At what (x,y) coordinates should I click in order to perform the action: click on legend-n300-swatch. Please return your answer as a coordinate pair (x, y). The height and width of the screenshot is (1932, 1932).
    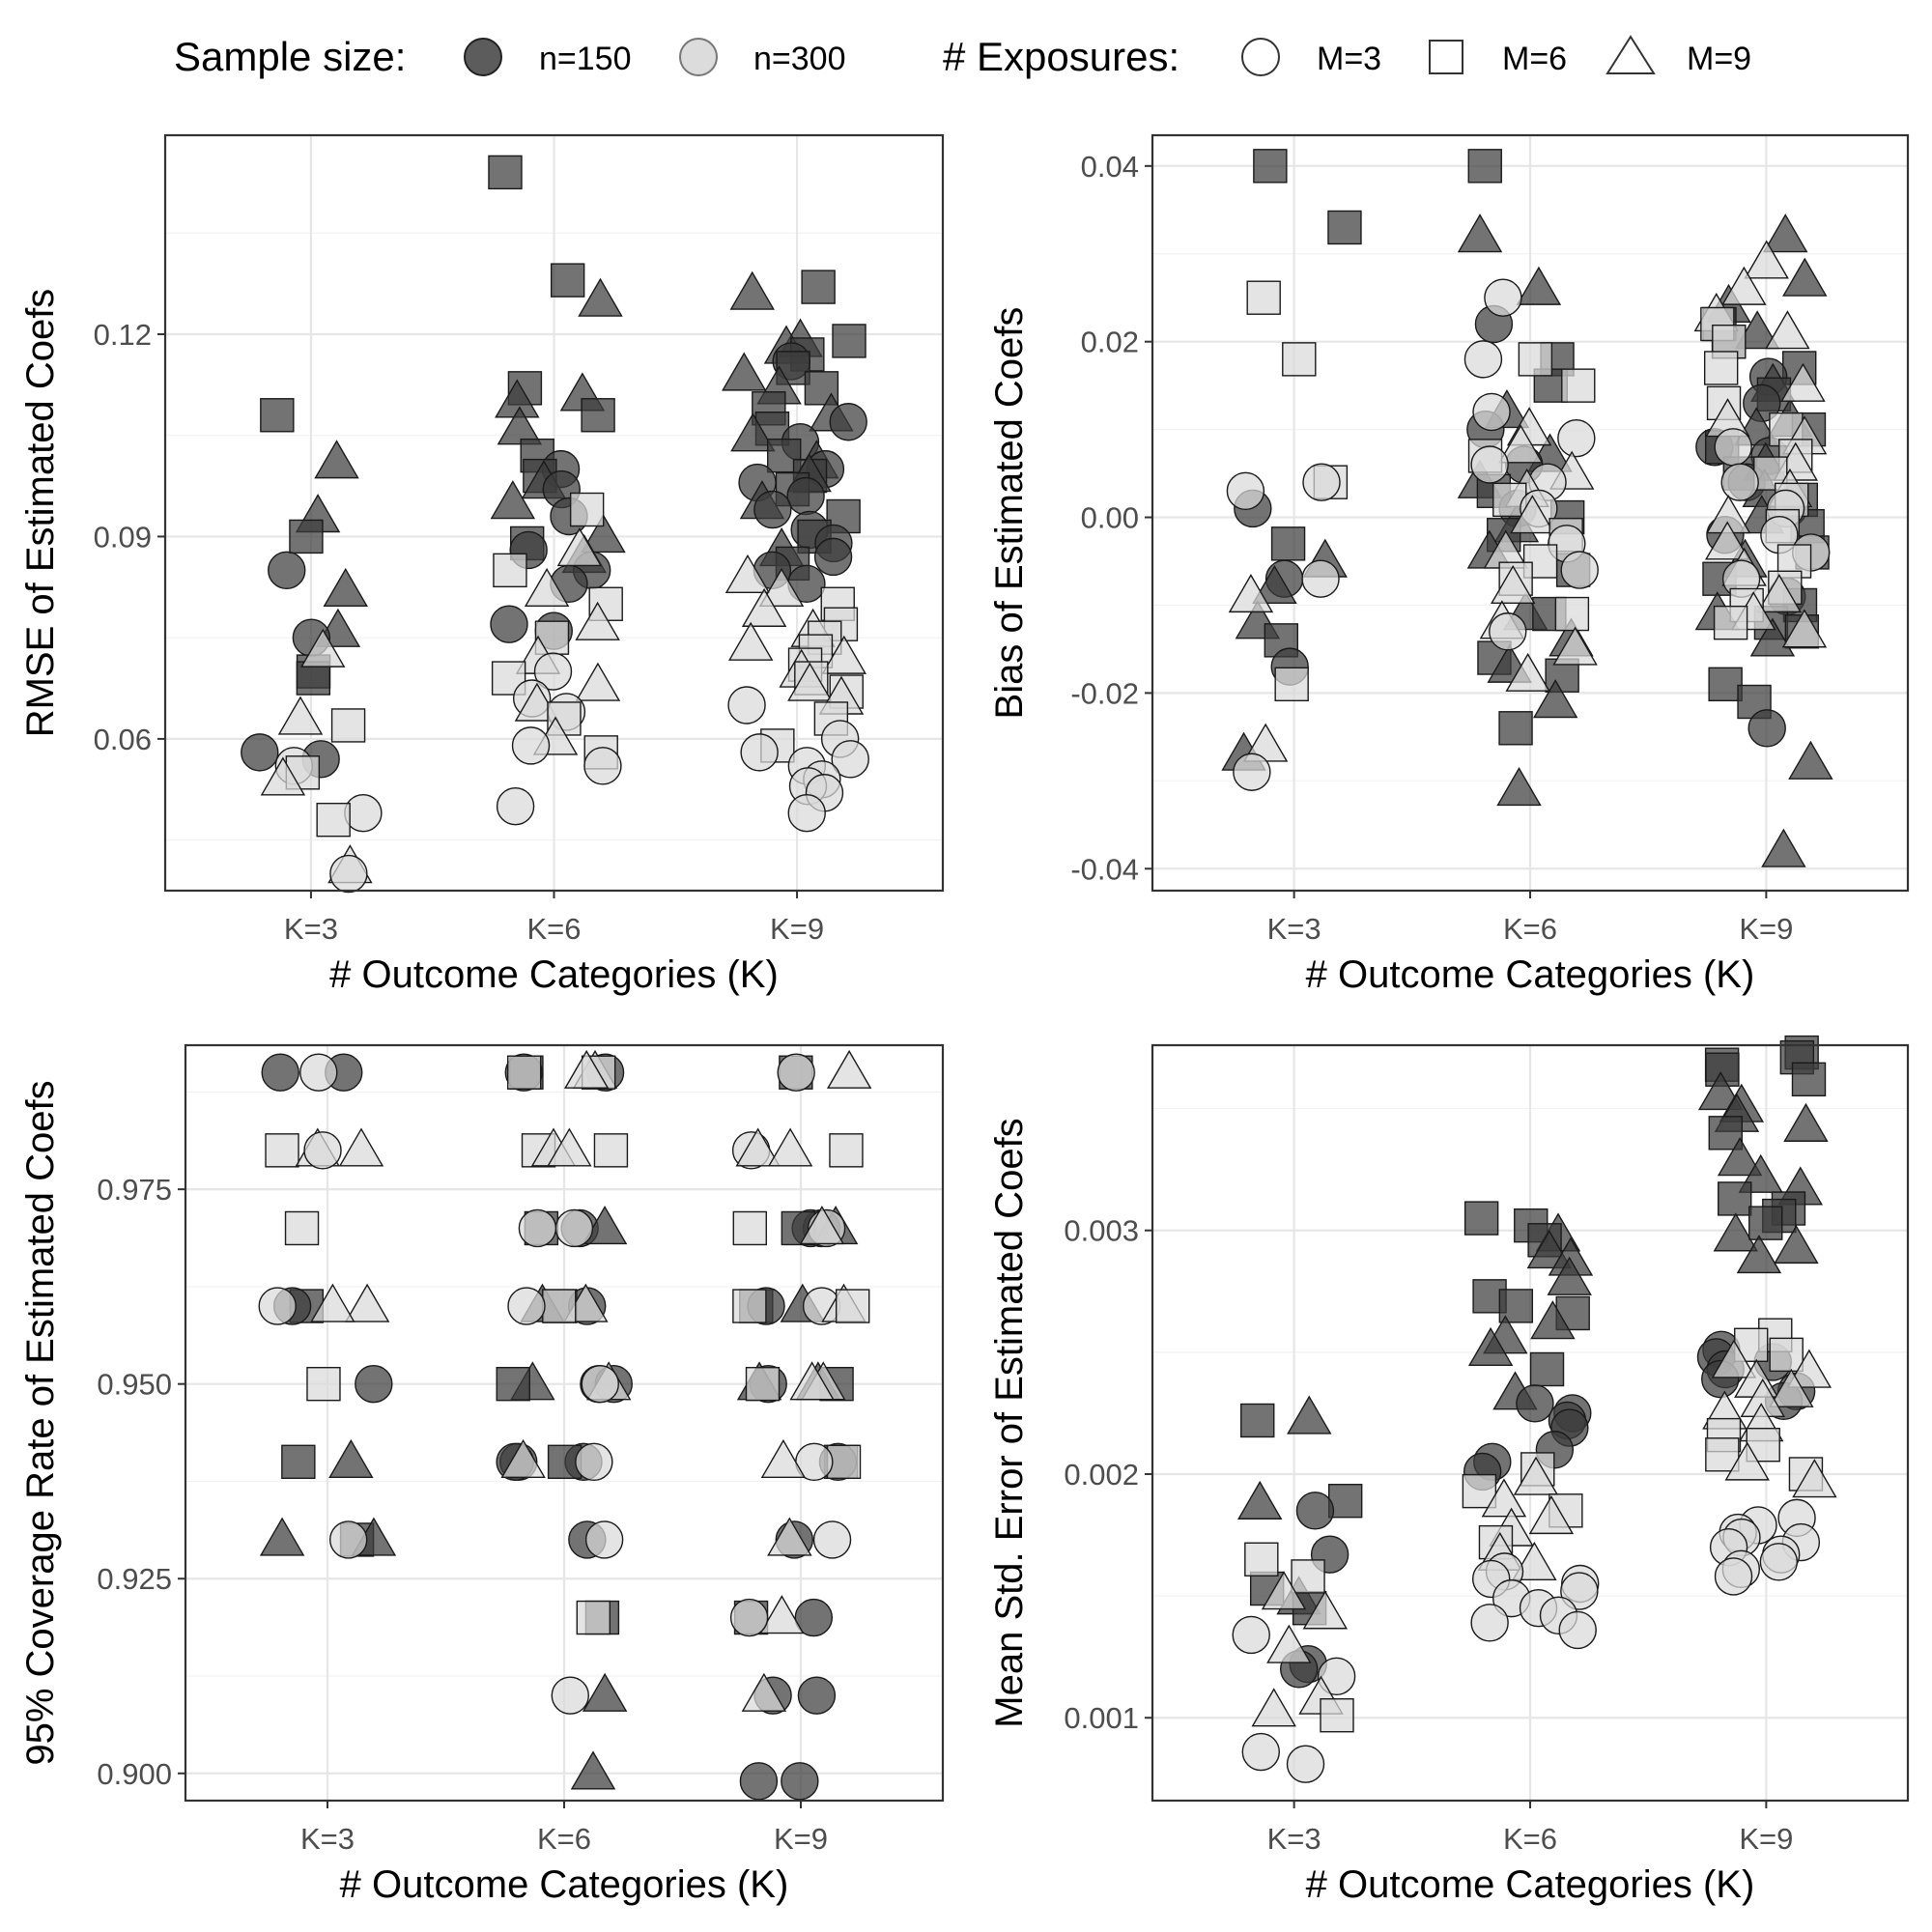
    Looking at the image, I should click on (698, 57).